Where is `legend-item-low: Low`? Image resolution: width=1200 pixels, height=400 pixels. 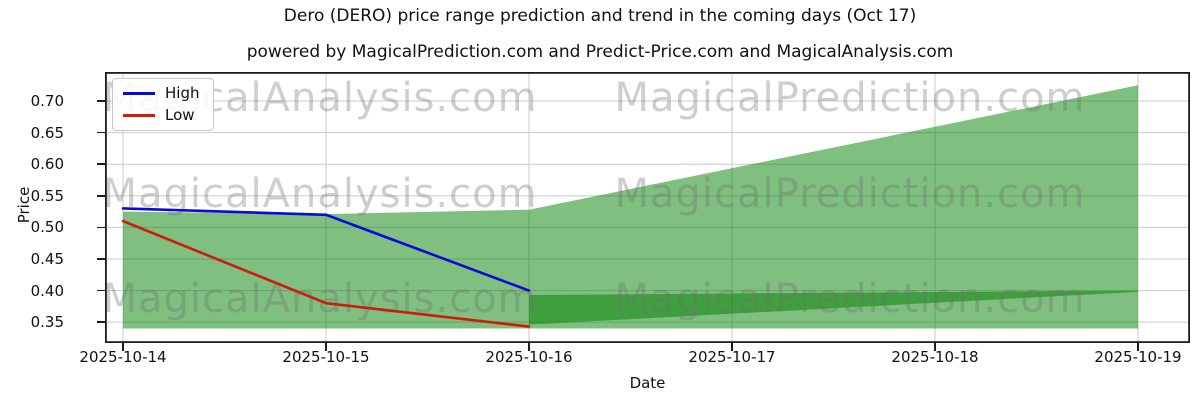 legend-item-low: Low is located at coordinates (161, 115).